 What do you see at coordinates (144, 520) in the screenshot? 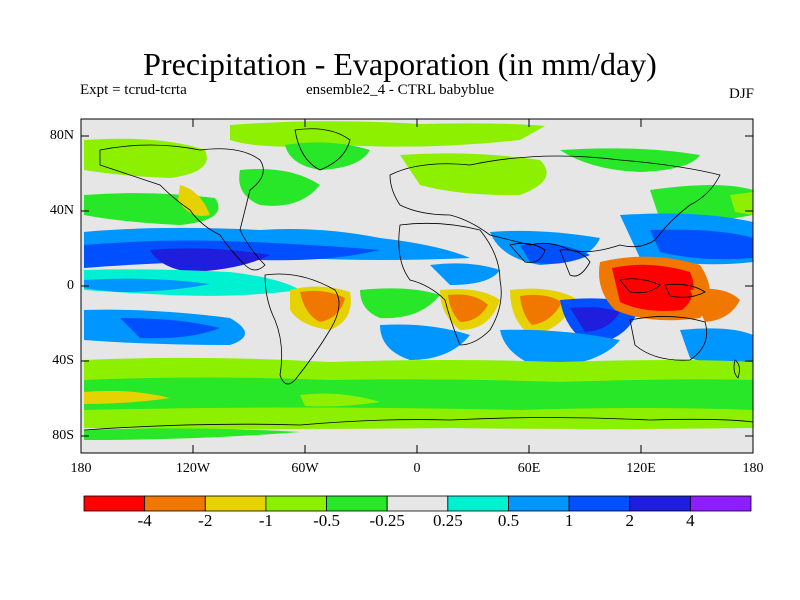
I see `colorbar-label: -4` at bounding box center [144, 520].